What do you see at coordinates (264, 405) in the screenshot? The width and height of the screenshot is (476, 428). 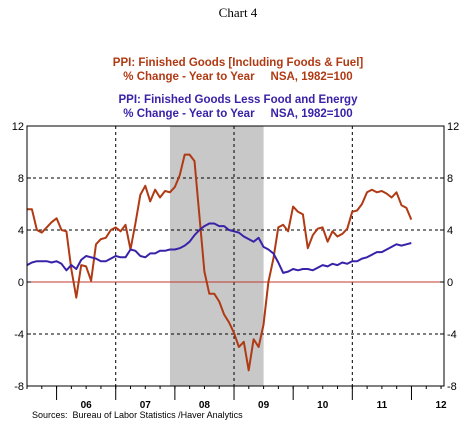 I see `x-tick-label: 09` at bounding box center [264, 405].